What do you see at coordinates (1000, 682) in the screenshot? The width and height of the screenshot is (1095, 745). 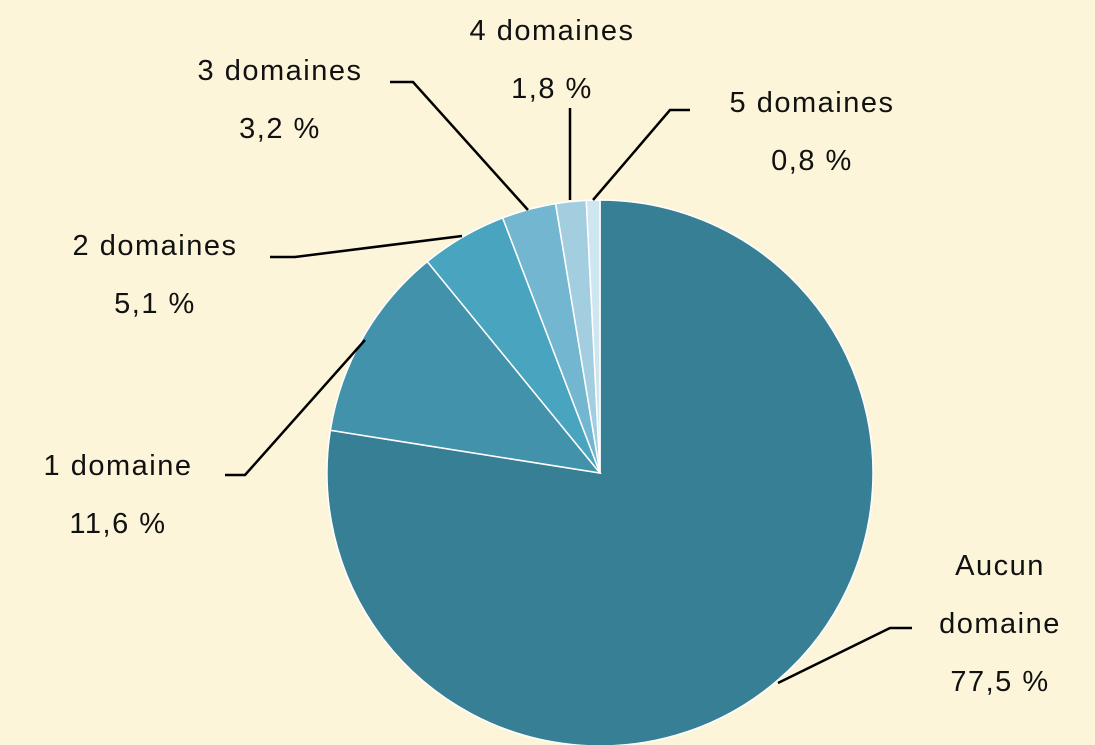 I see `value-label: 77,5 %` at bounding box center [1000, 682].